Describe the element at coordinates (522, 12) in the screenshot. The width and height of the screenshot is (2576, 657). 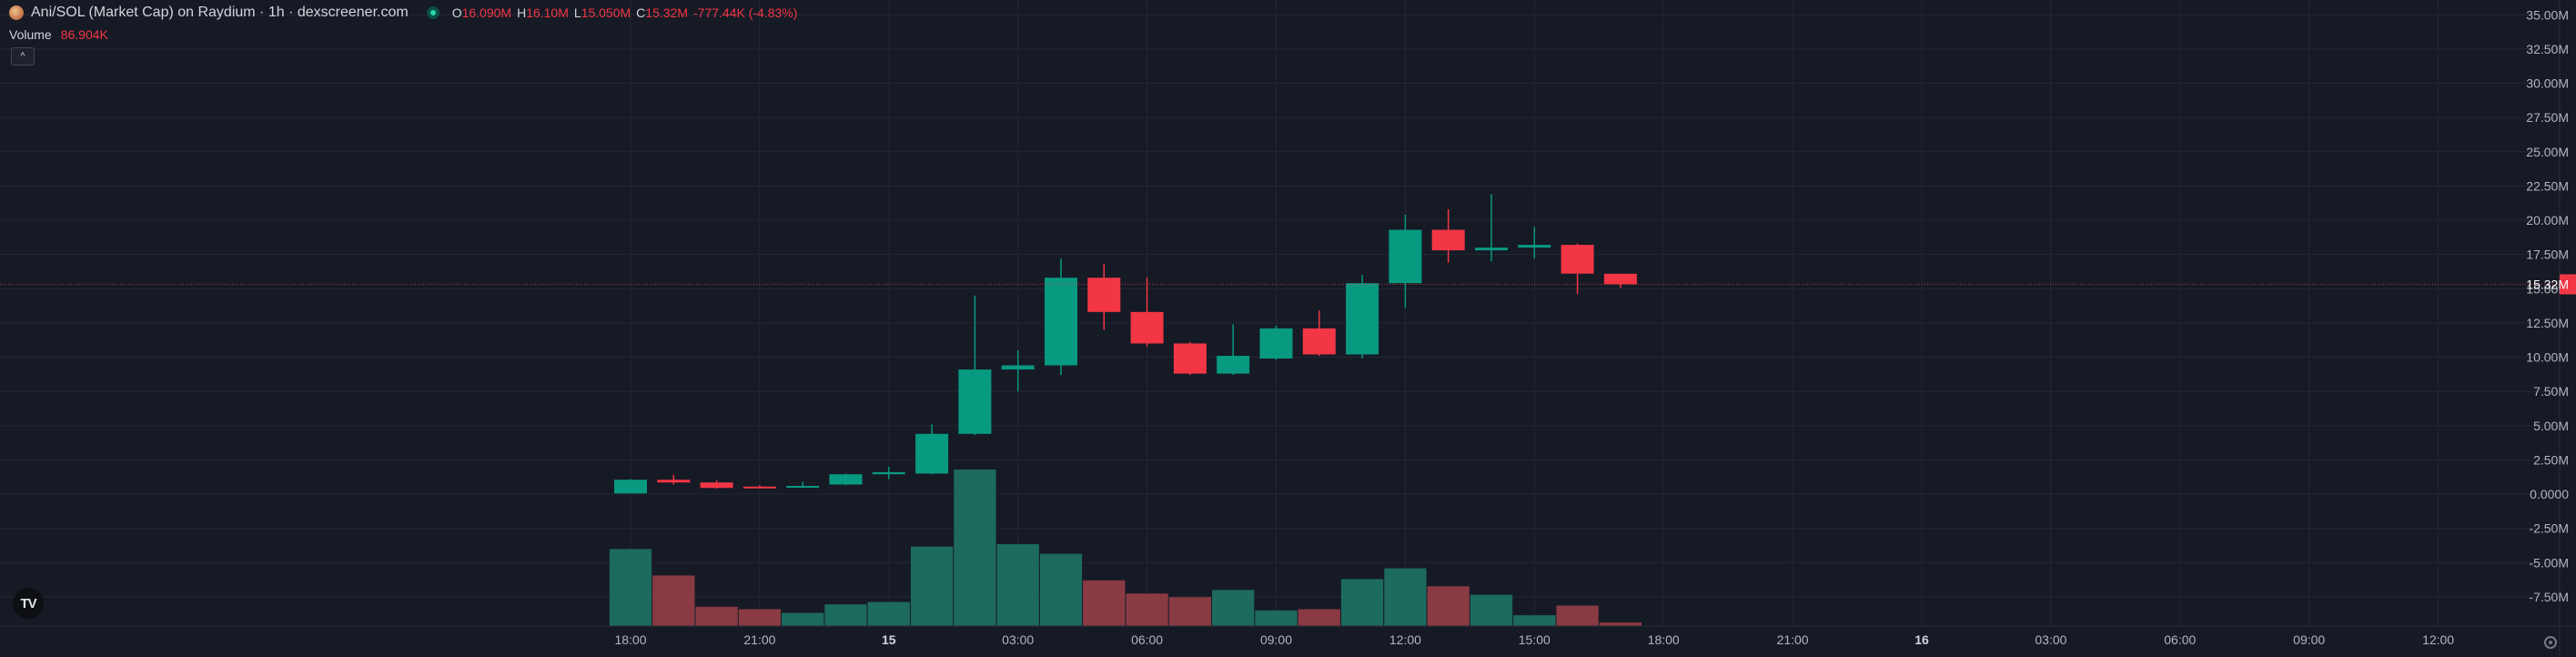
I see `high-label: H` at that location.